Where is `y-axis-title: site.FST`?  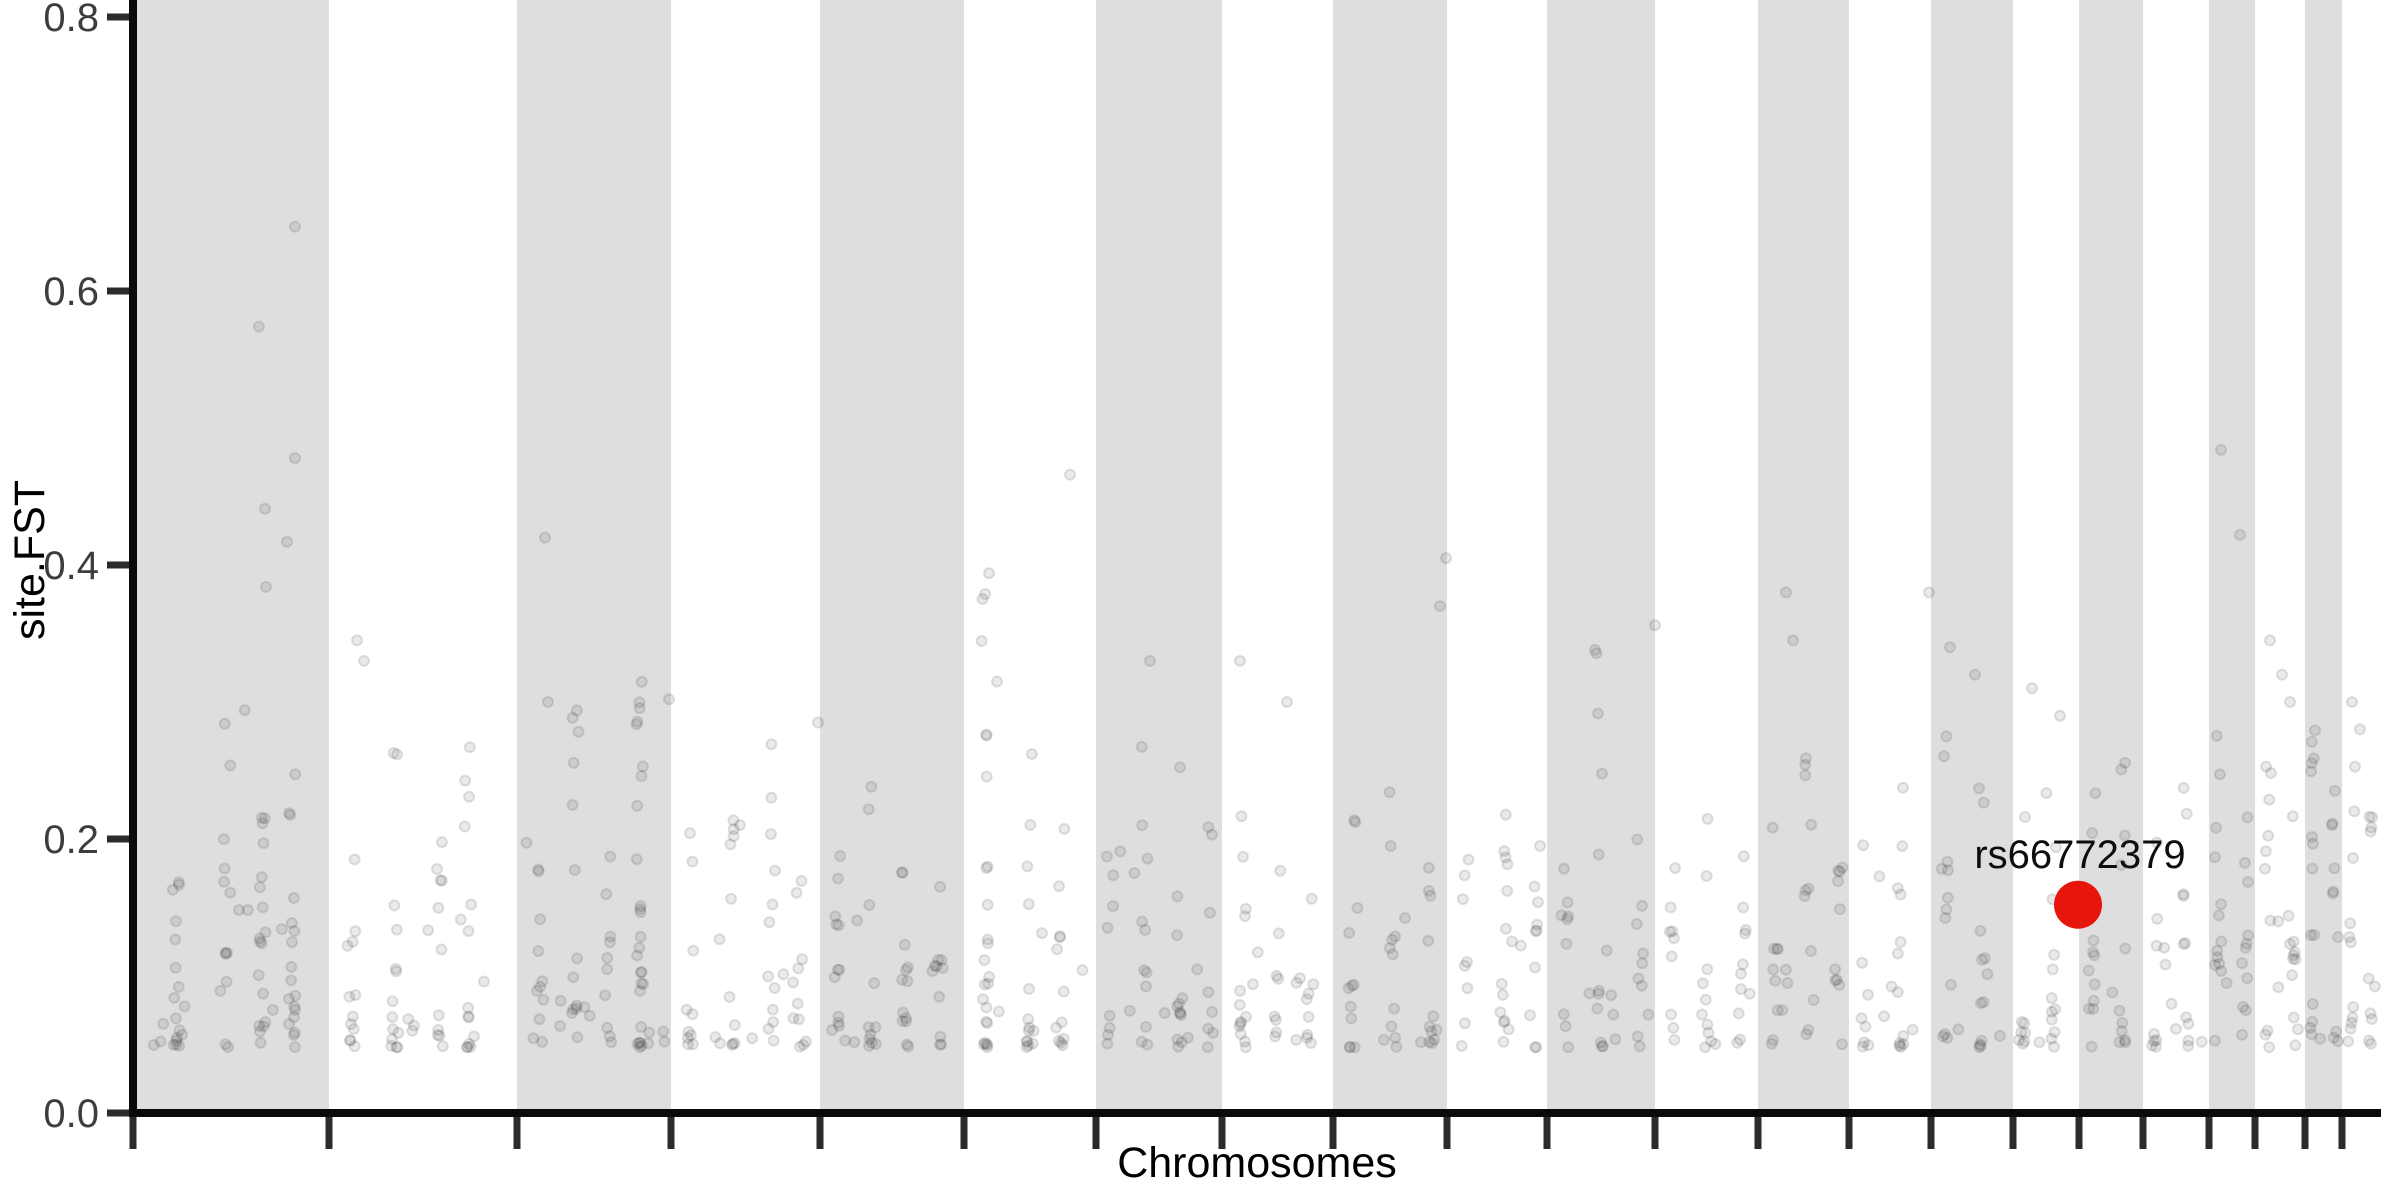
y-axis-title: site.FST is located at coordinates (30, 560).